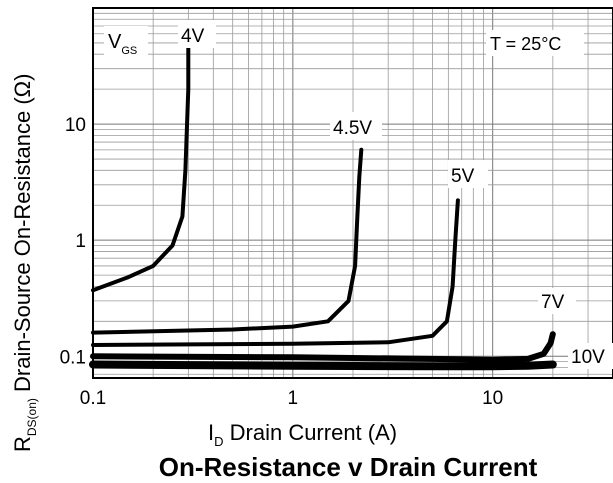  I want to click on chart-title: On-Resistance v Drain Current, so click(348, 467).